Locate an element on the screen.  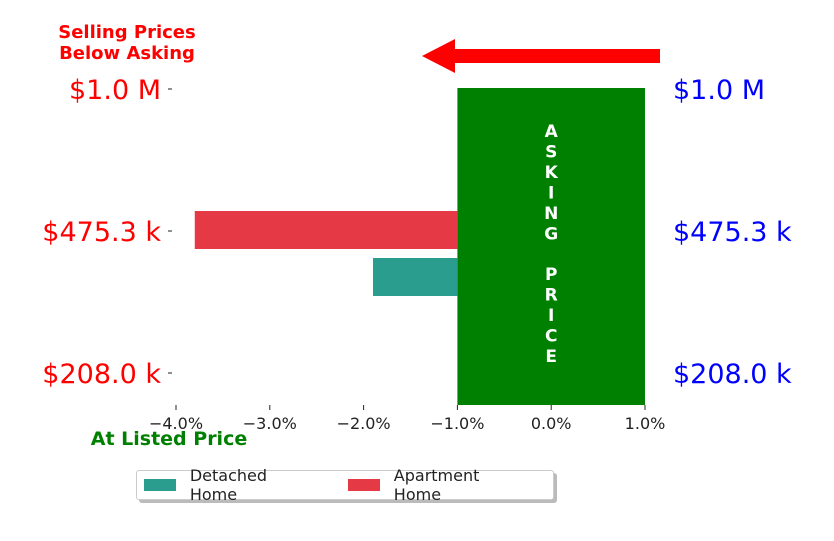
x-tick-label: −4.0% is located at coordinates (176, 423).